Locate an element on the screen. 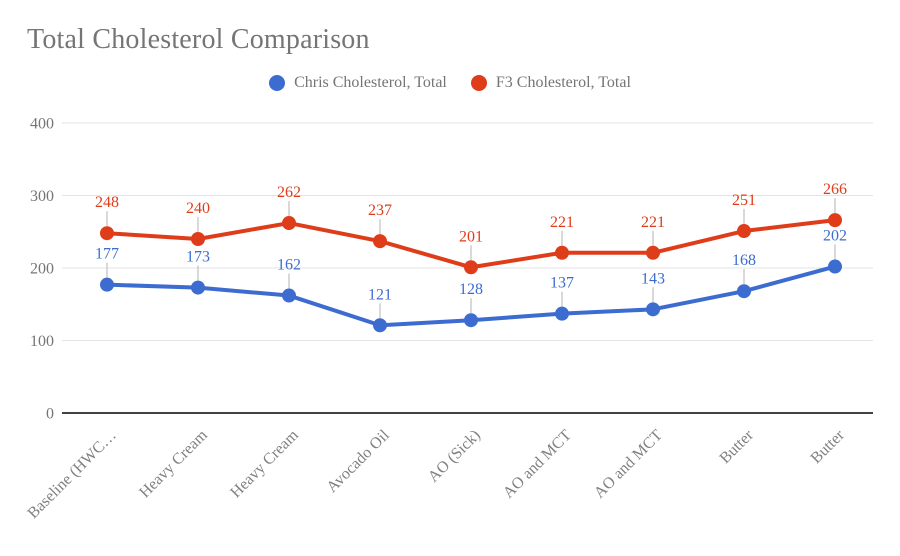 The width and height of the screenshot is (900, 556). value-label: 137 is located at coordinates (562, 283).